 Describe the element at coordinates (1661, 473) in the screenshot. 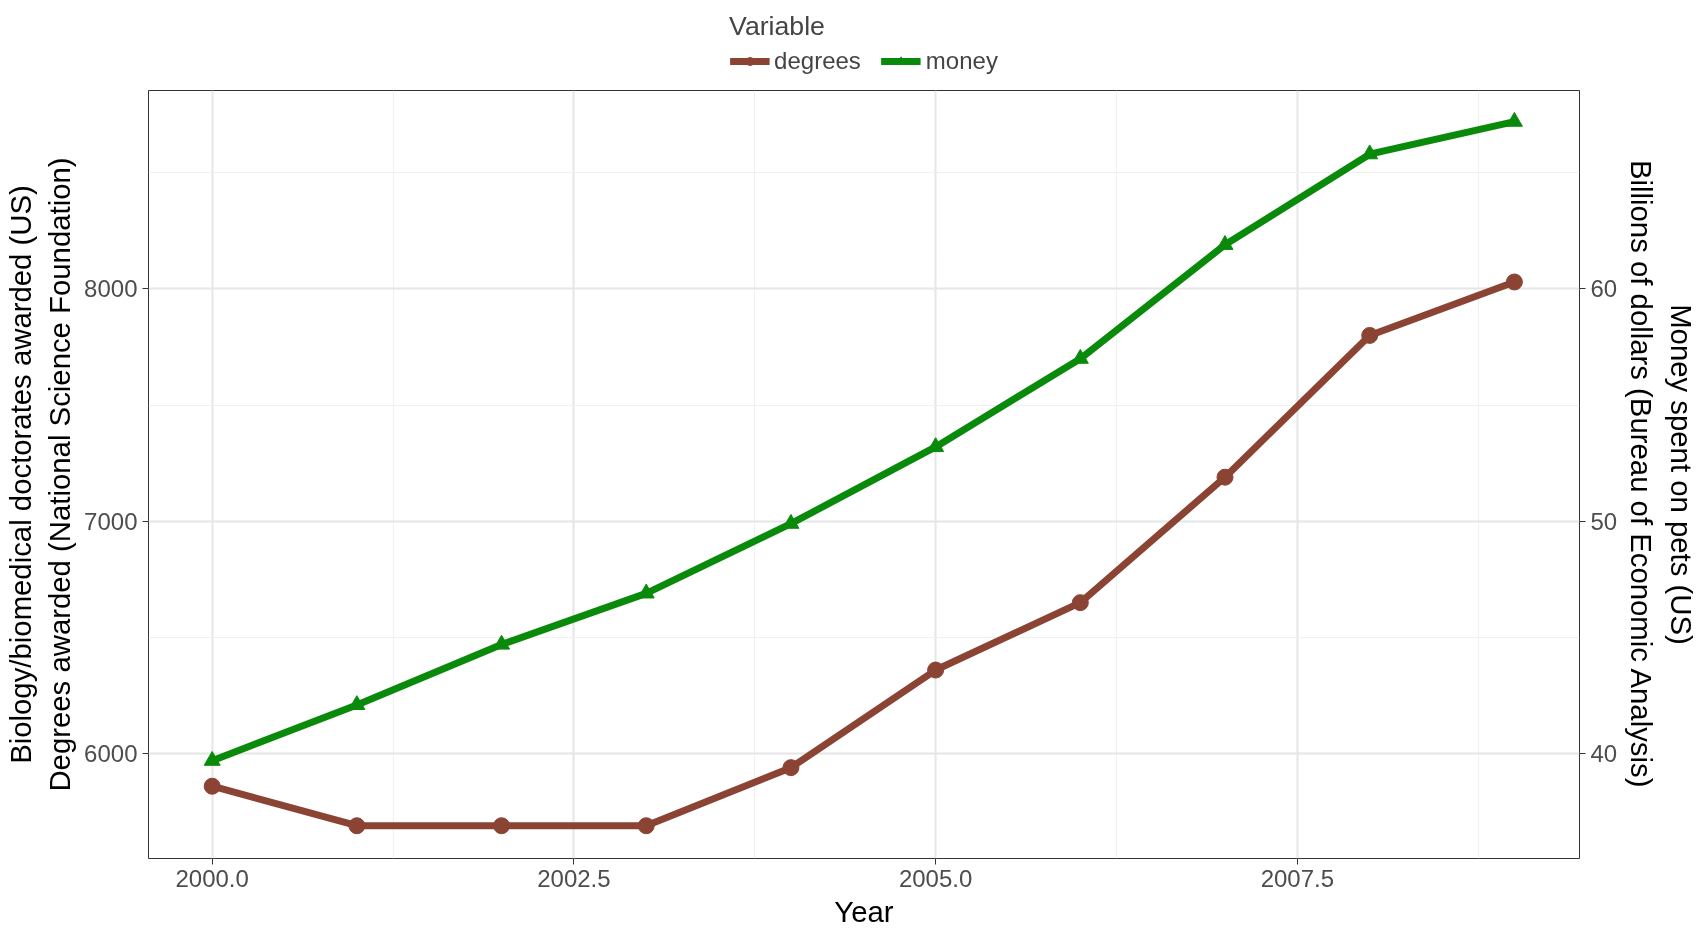

I see `y2-axis-title: Money spent on pets (US) Billions of dollars (Bureau of Economic Analysis)` at that location.